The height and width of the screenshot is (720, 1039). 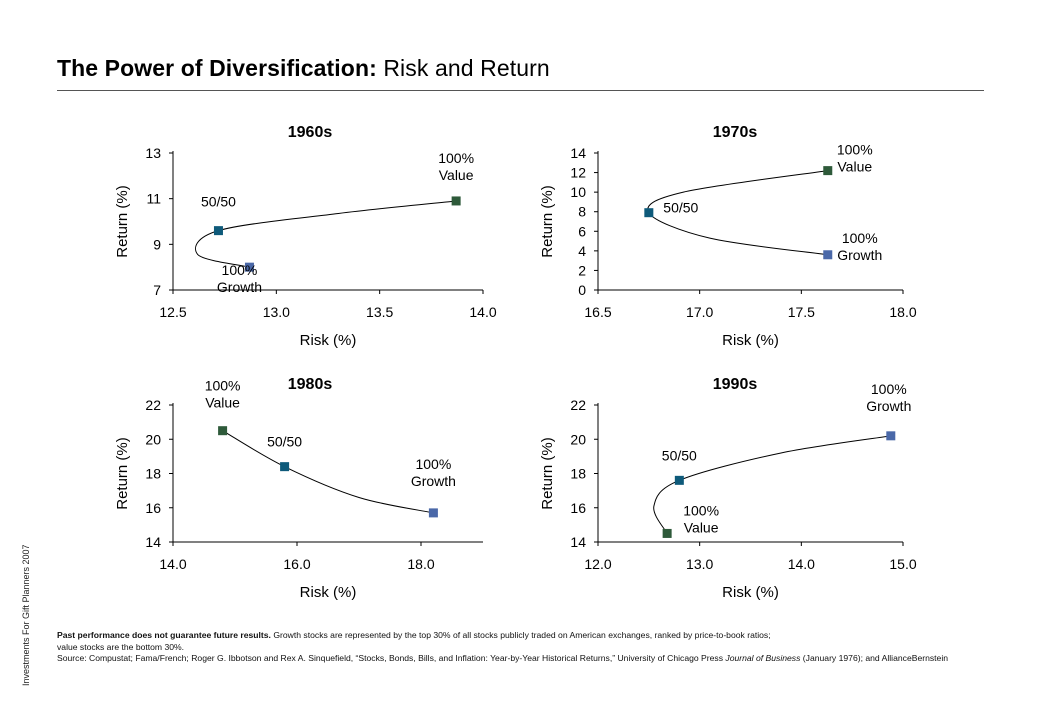 What do you see at coordinates (699, 312) in the screenshot?
I see `x-tick-label: 17.0` at bounding box center [699, 312].